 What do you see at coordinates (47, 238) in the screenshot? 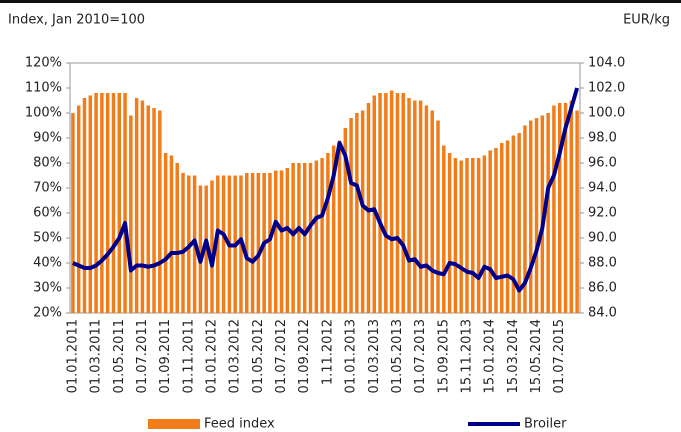
I see `y-tick-label: 50%` at bounding box center [47, 238].